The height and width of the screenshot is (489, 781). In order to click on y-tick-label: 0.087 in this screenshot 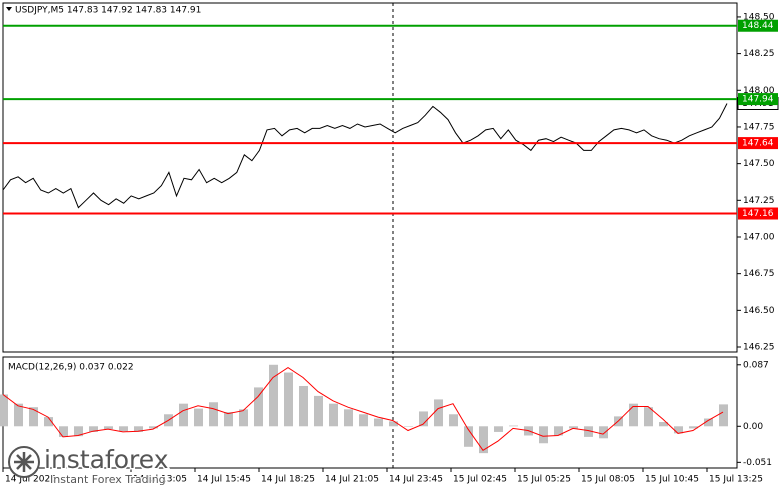, I will do `click(756, 365)`.